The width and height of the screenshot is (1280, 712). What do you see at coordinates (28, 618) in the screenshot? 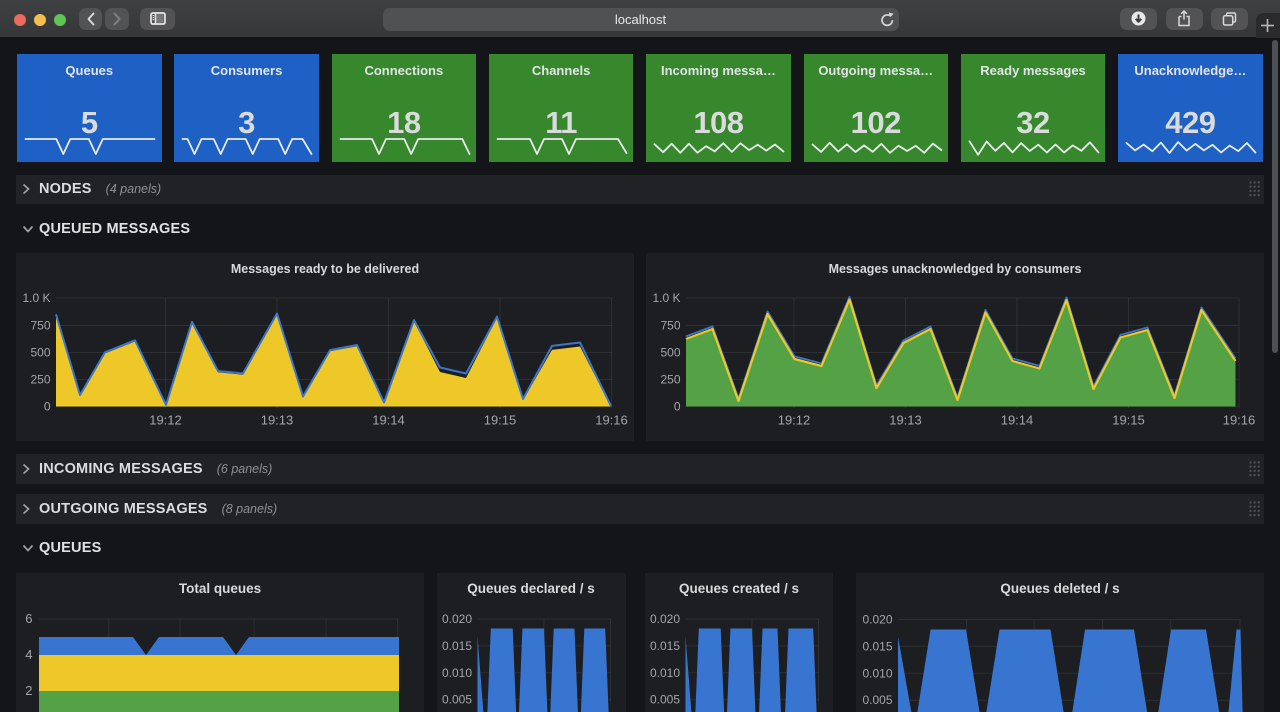
I see `svg-text: 6` at bounding box center [28, 618].